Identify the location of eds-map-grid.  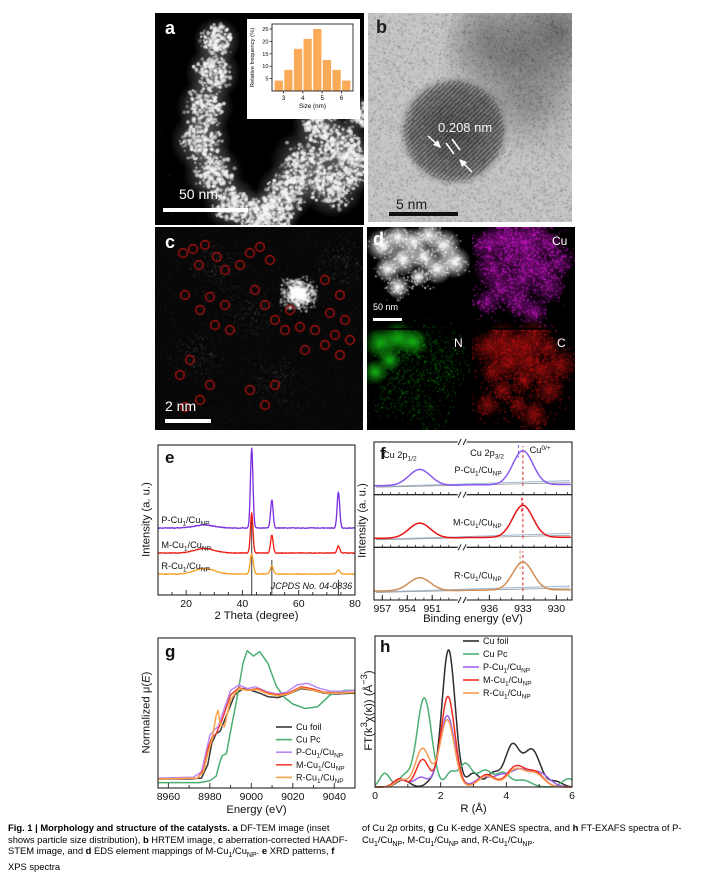
(471, 328).